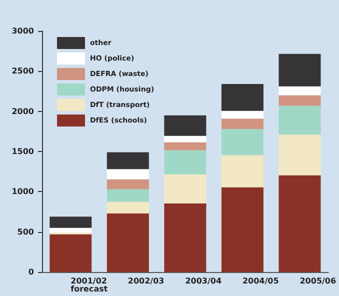 The height and width of the screenshot is (296, 339). What do you see at coordinates (25, 231) in the screenshot?
I see `y-tick-label: 500` at bounding box center [25, 231].